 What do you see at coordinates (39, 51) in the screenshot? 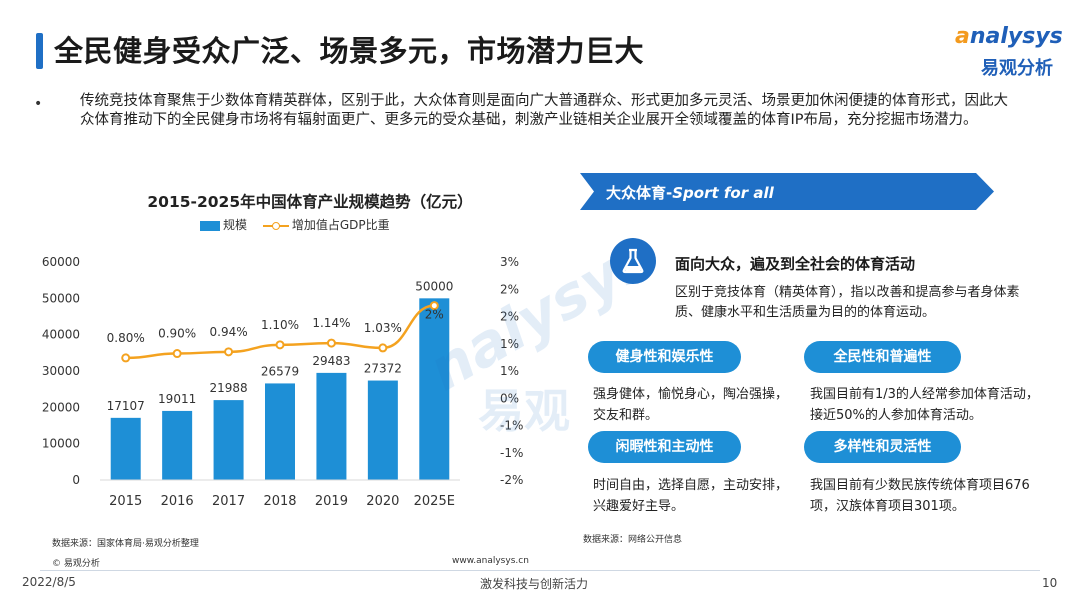
I see `title-accent-bar` at bounding box center [39, 51].